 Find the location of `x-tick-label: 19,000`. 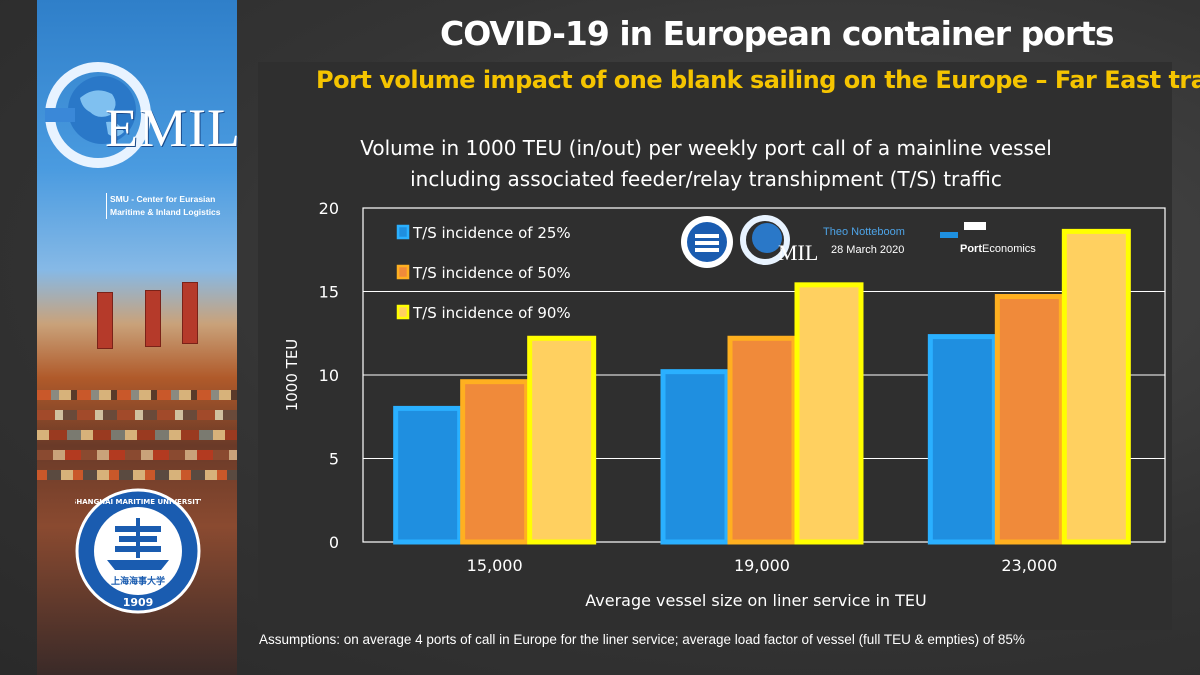

x-tick-label: 19,000 is located at coordinates (762, 565).